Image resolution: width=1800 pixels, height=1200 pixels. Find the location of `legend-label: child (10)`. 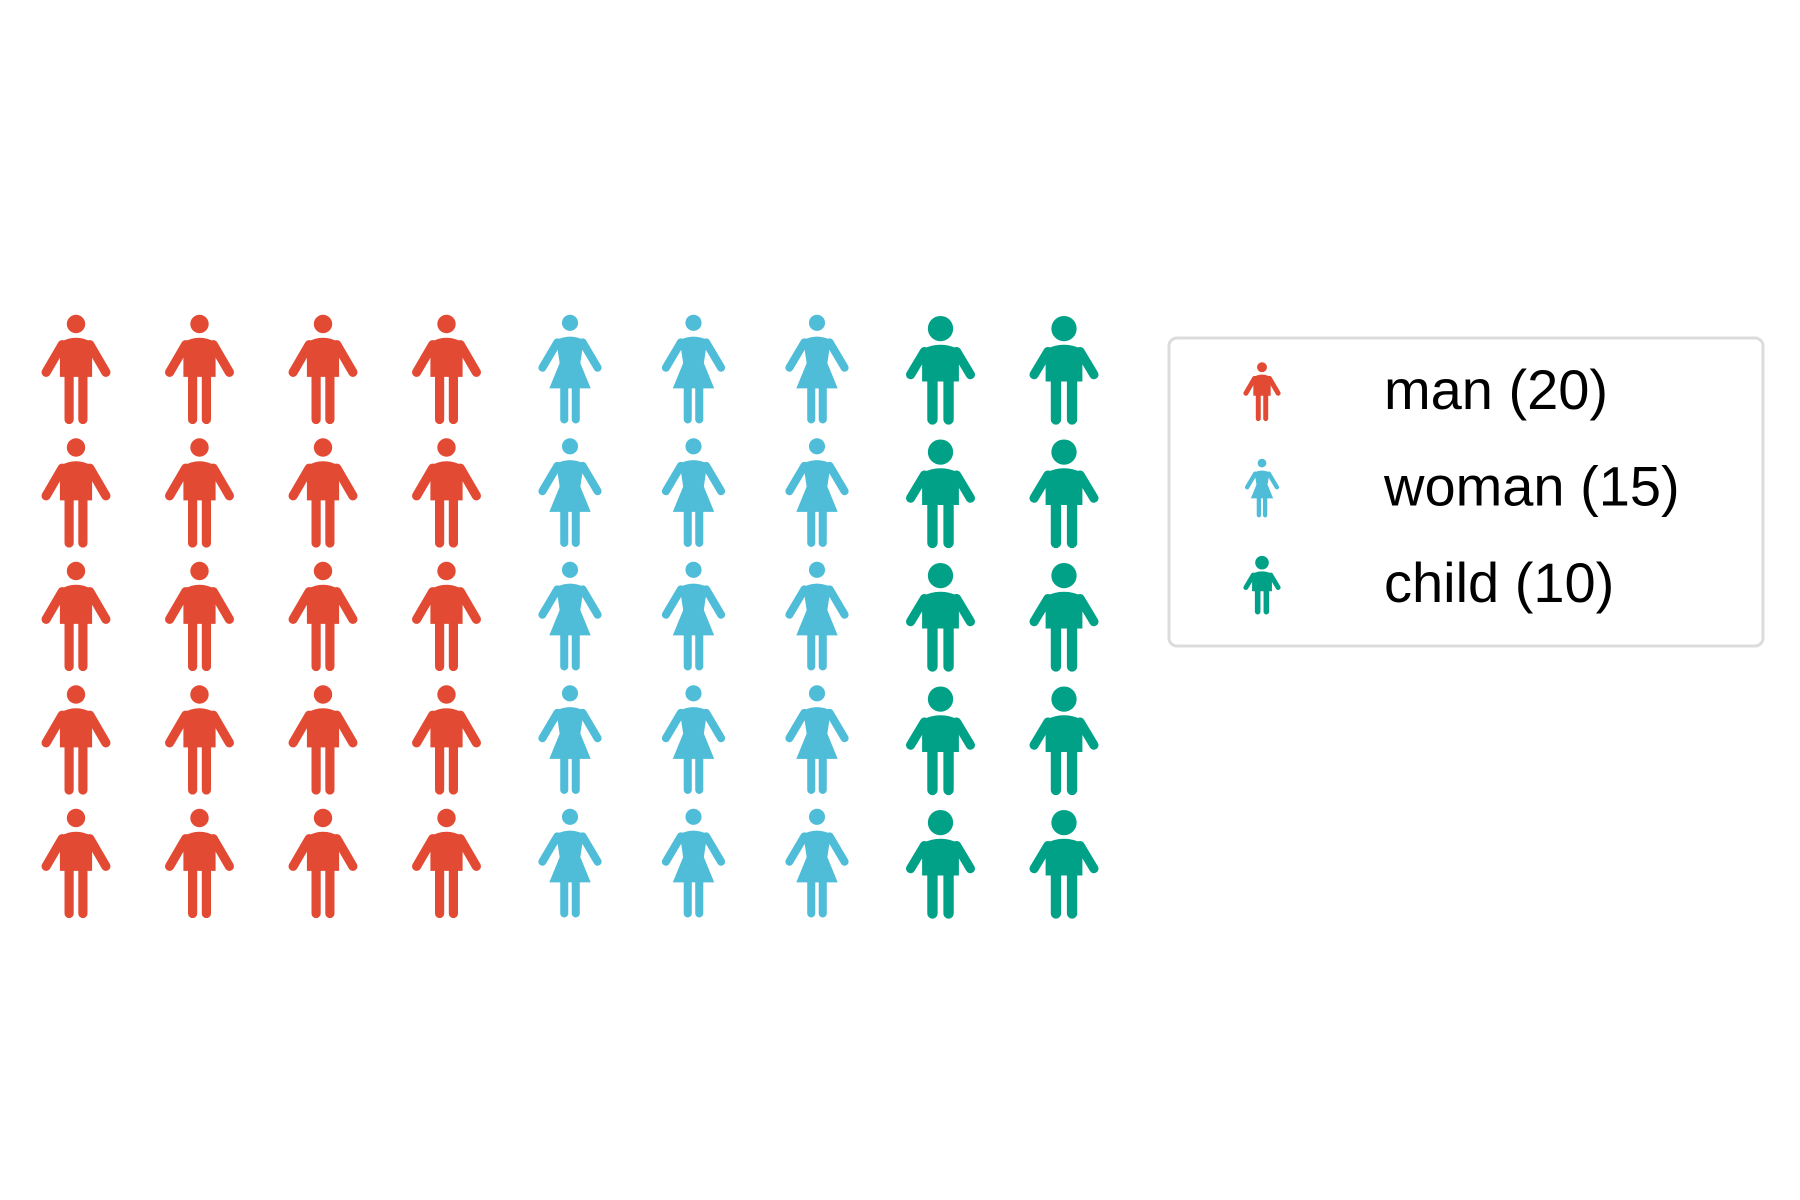

legend-label: child (10) is located at coordinates (1499, 582).